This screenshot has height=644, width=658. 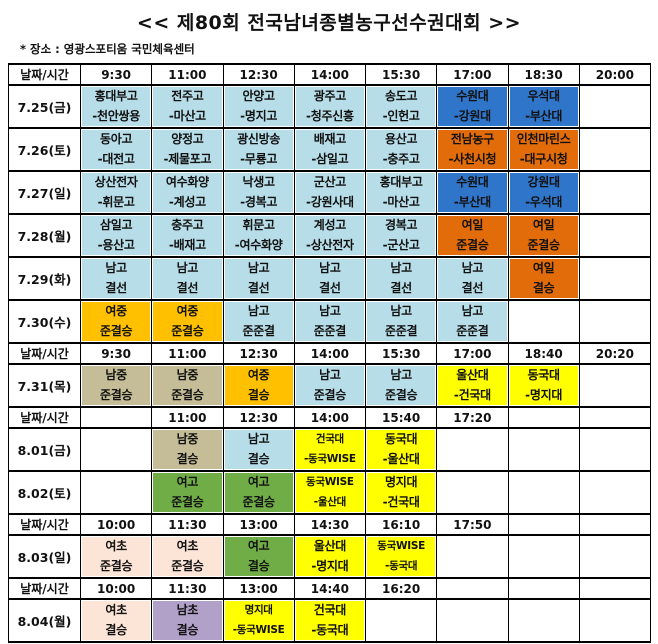 I want to click on game-cell: 여일 준결승, so click(x=472, y=235).